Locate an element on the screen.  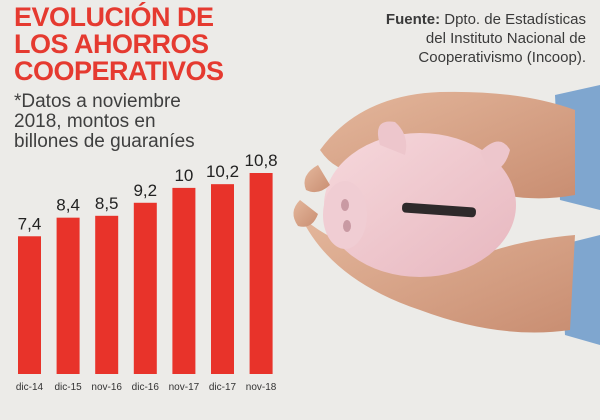
title-line: COOPERATIVOS is located at coordinates (119, 71).